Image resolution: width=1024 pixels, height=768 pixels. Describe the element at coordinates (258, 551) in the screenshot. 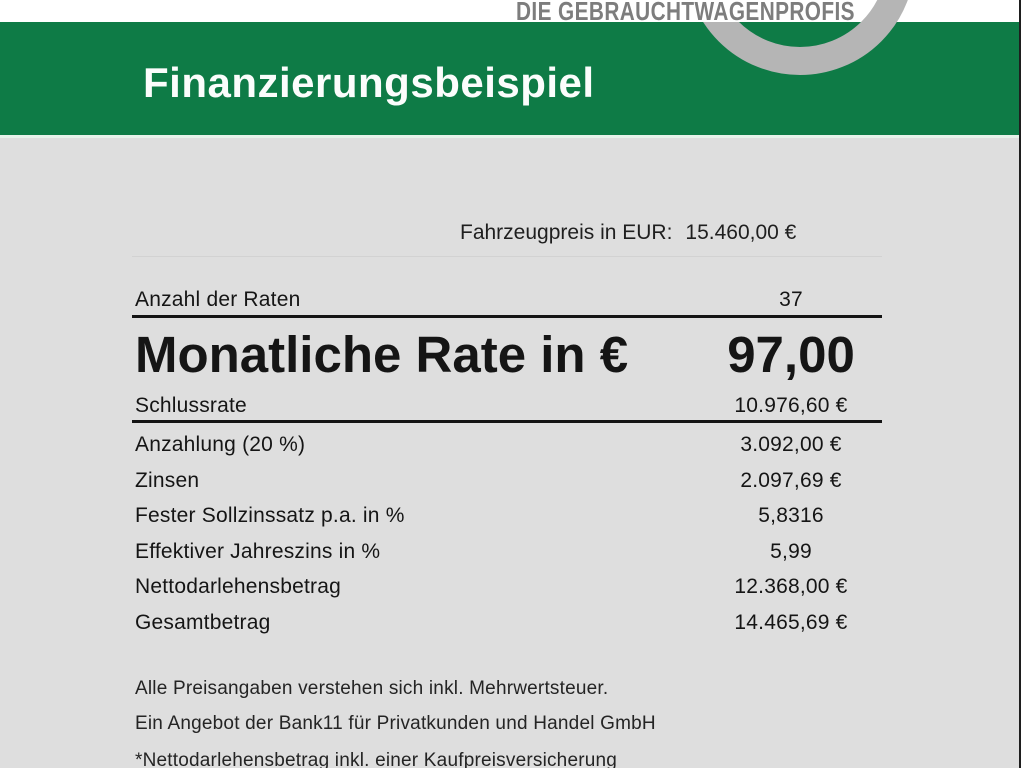

I see `row-label: Effektiver Jahreszins in %` at that location.